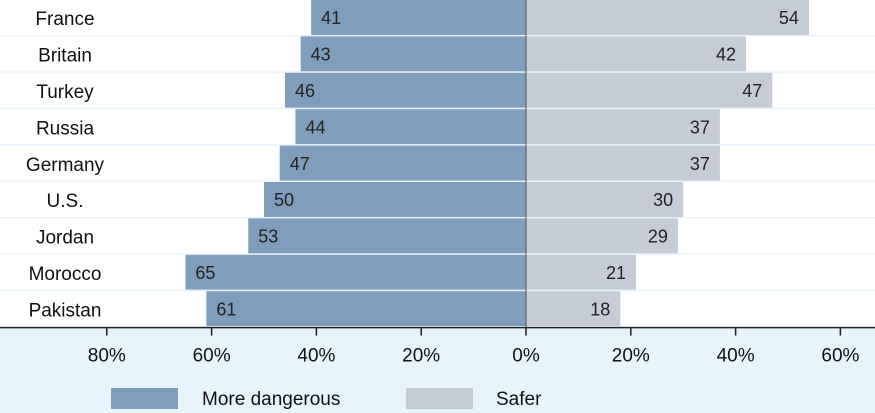 This screenshot has width=875, height=413. I want to click on value-label-more-dangerous: 50, so click(284, 200).